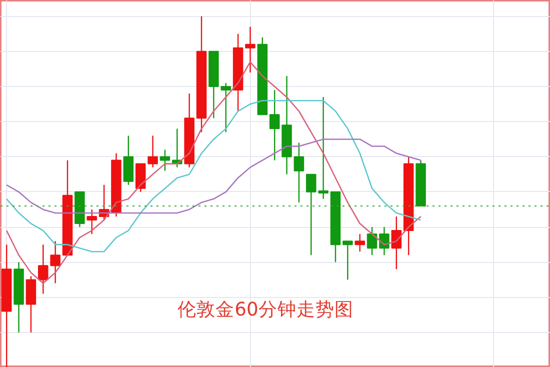  I want to click on text: 伦敦金60分钟走势图, so click(266, 310).